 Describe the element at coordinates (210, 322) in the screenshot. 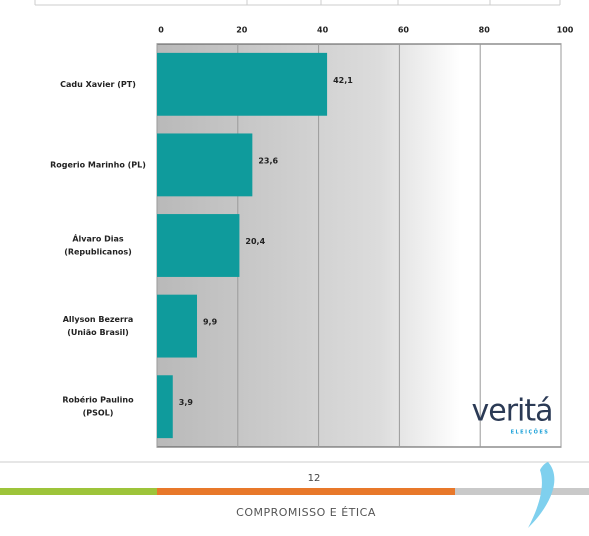

I see `value-label: 9,9` at that location.